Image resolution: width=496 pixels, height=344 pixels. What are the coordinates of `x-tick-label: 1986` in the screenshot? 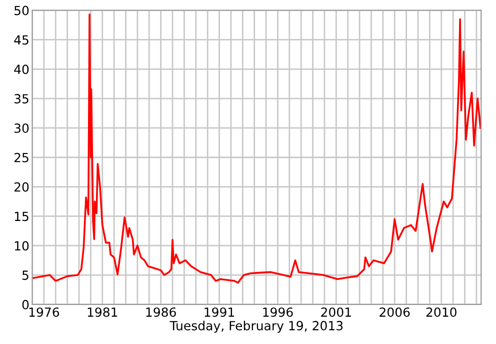 It's located at (161, 312).